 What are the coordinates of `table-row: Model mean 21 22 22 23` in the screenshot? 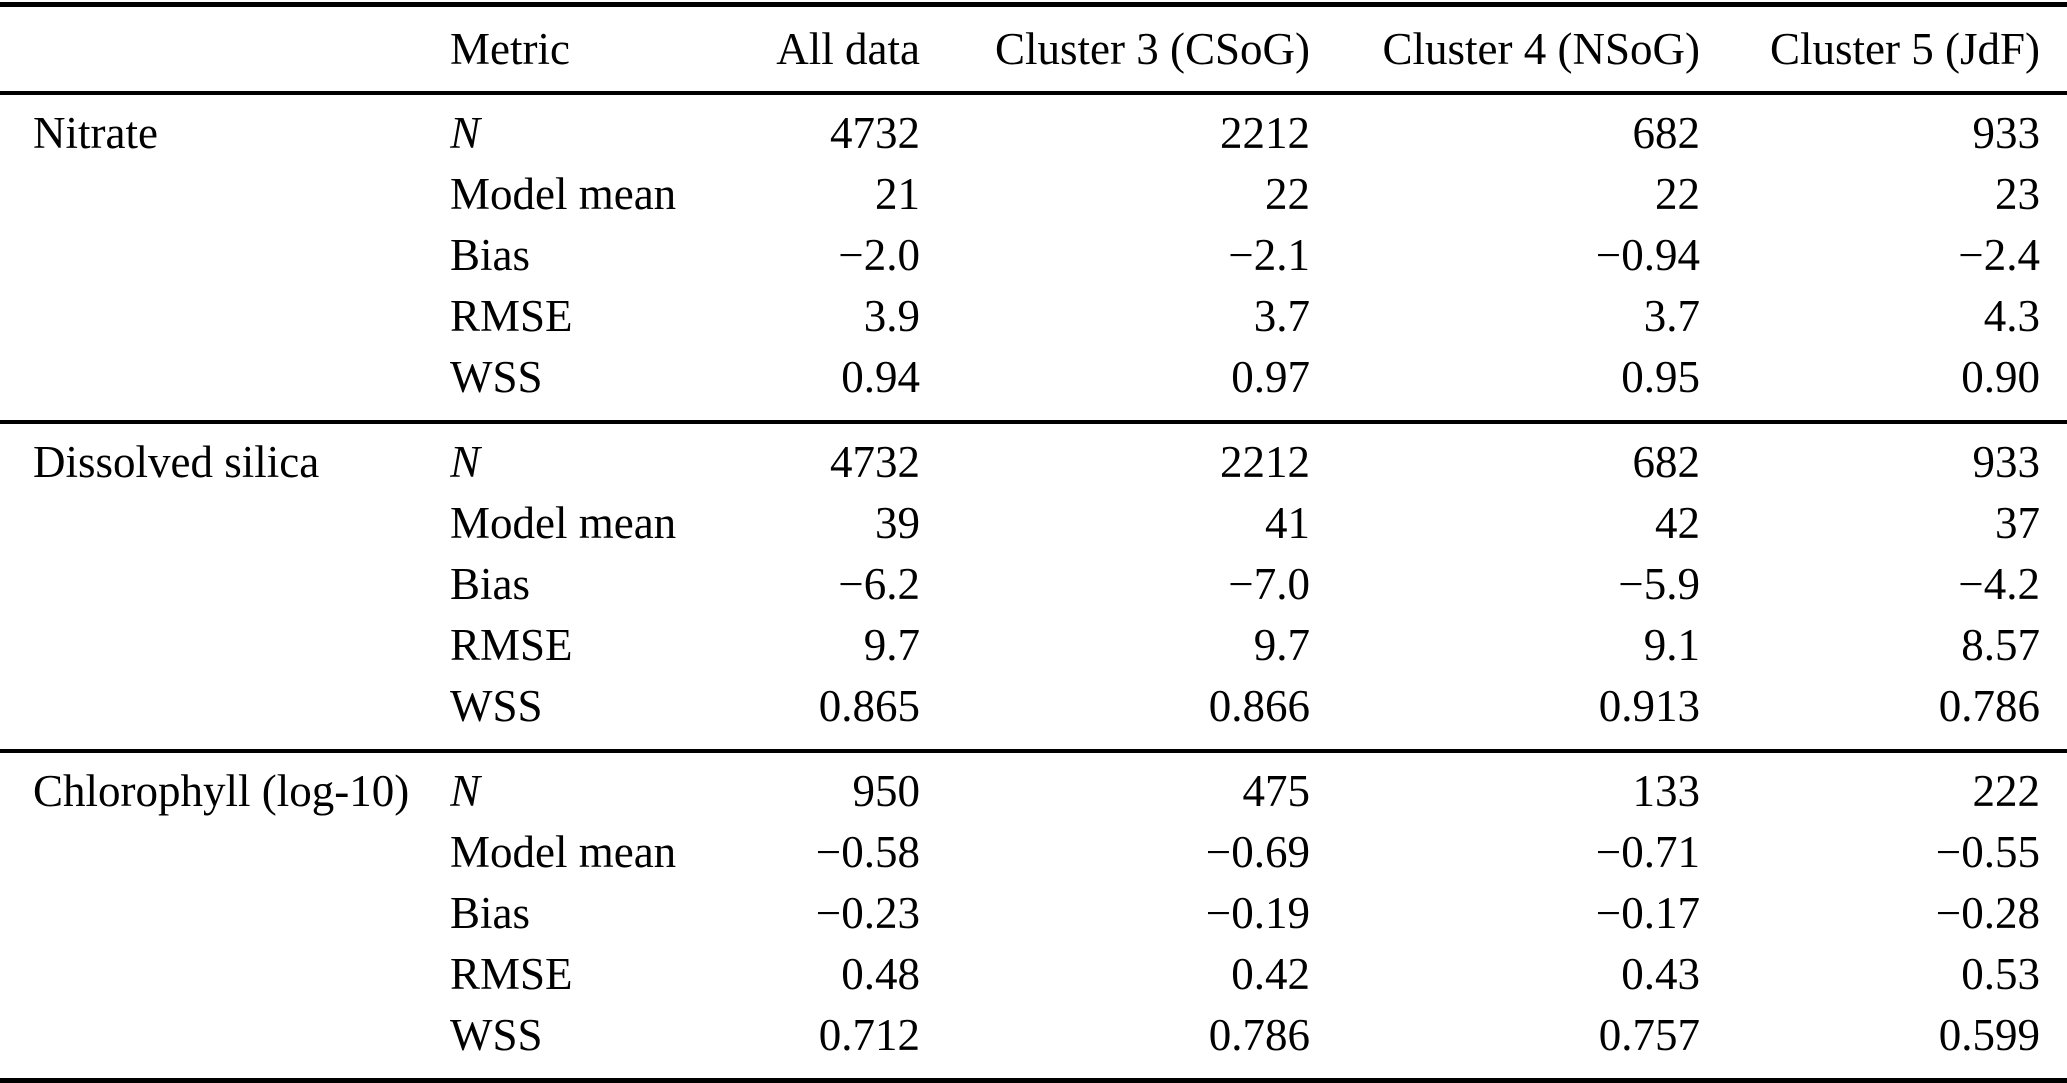 It's located at (1033, 194).